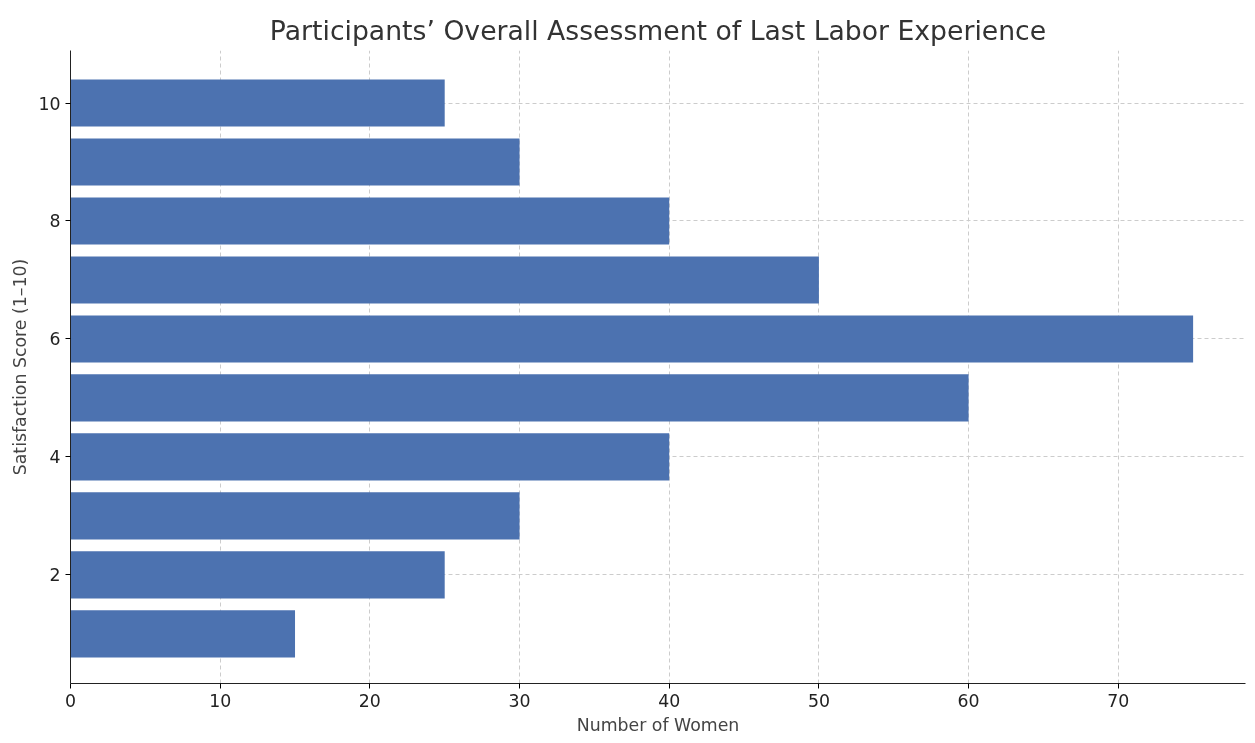 The width and height of the screenshot is (1255, 743). I want to click on y-tick-label: 6, so click(55, 339).